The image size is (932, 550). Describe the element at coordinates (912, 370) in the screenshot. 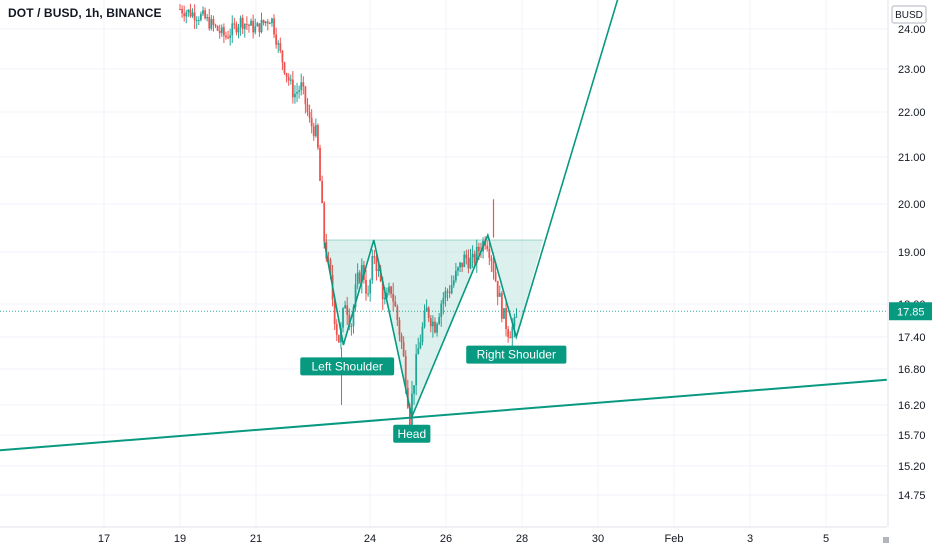

I see `y-tick-label: 16.80` at that location.